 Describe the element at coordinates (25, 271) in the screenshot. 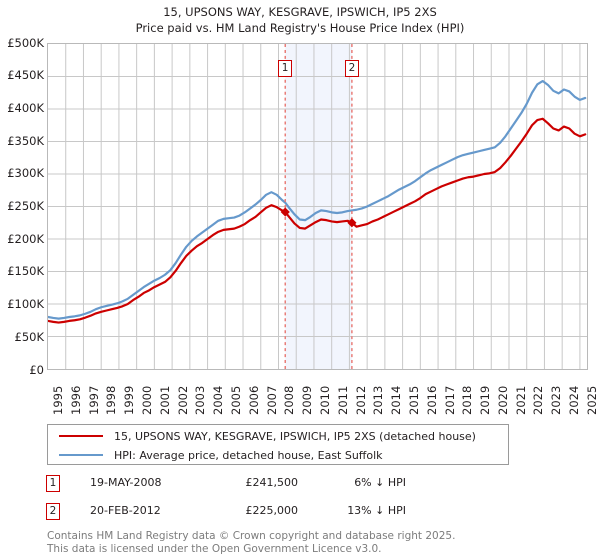

I see `y-axis-tick-label: £150K` at that location.